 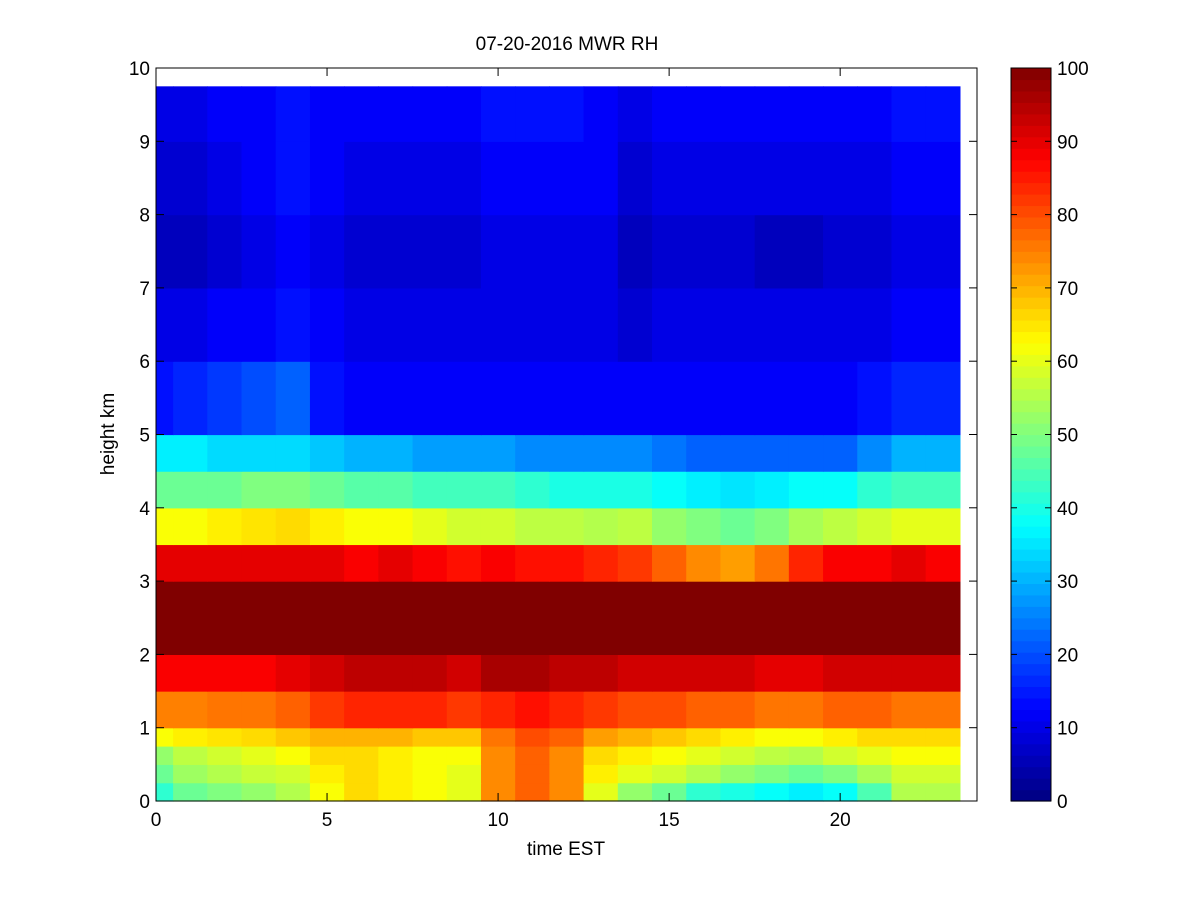 What do you see at coordinates (840, 820) in the screenshot?
I see `x-tick-label: 20` at bounding box center [840, 820].